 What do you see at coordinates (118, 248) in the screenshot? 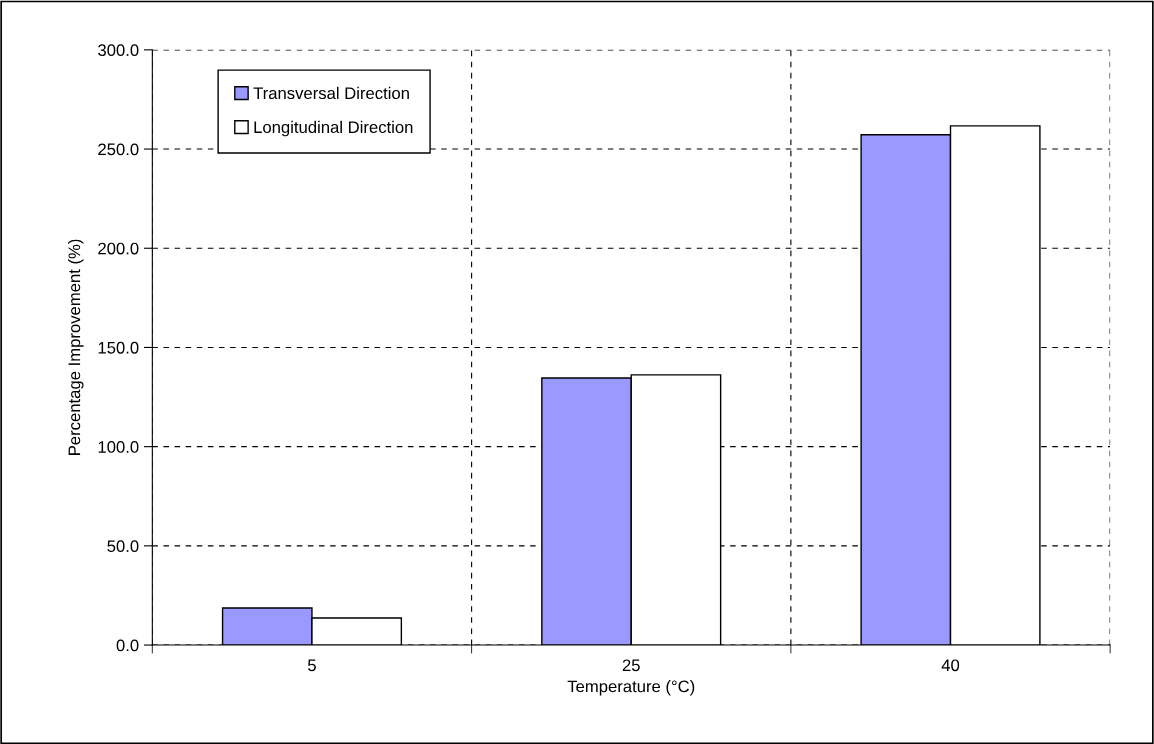
I see `y-tick-label: 200.0` at bounding box center [118, 248].